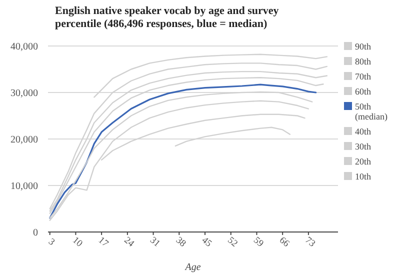 The height and width of the screenshot is (280, 400). Describe the element at coordinates (24, 47) in the screenshot. I see `y-tick-label: 40,000` at that location.